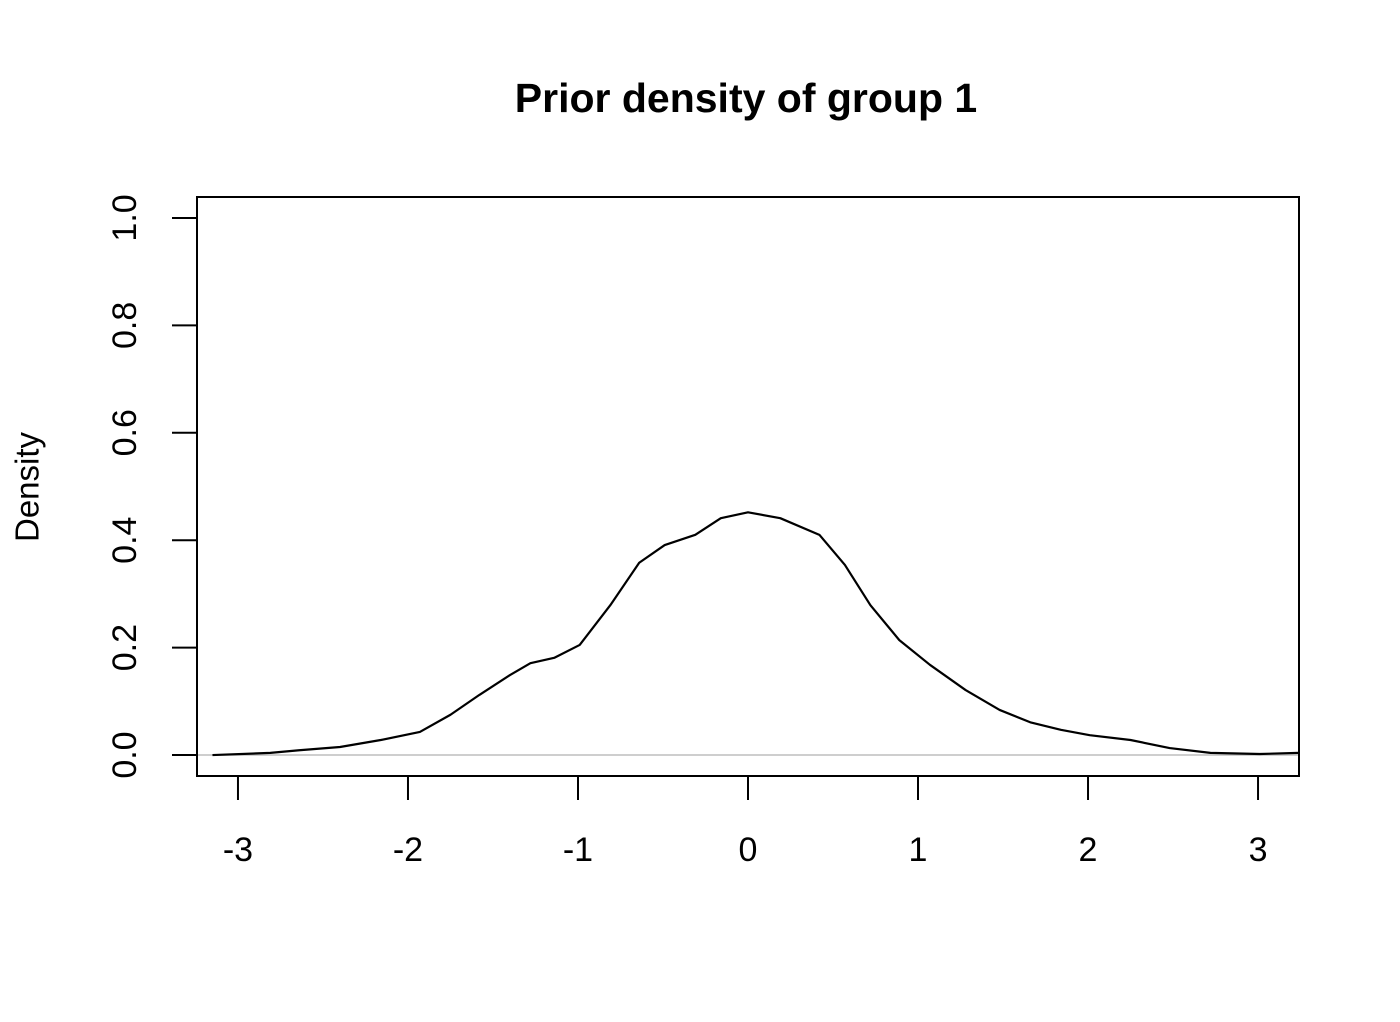 Image resolution: width=1400 pixels, height=1022 pixels. Describe the element at coordinates (746, 98) in the screenshot. I see `chart-title: Prior density of group 1` at that location.